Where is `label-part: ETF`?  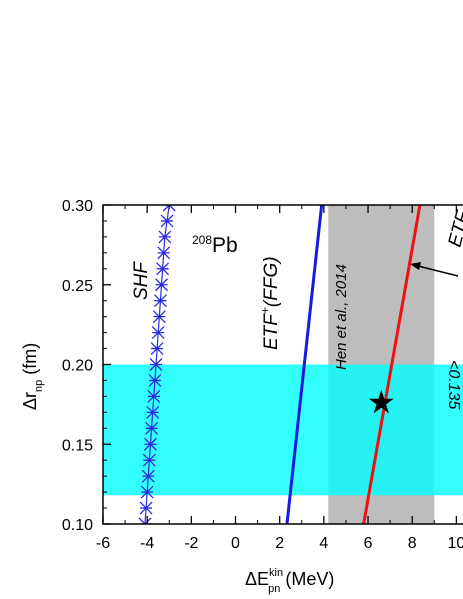
label-part: ETF is located at coordinates (271, 331).